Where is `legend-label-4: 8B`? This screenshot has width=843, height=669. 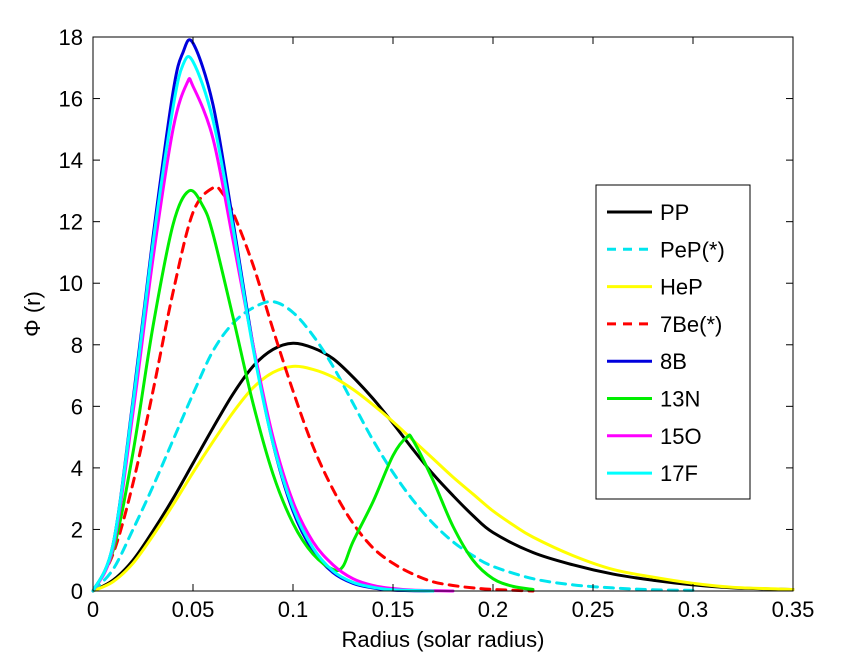
legend-label-4: 8B is located at coordinates (673, 361).